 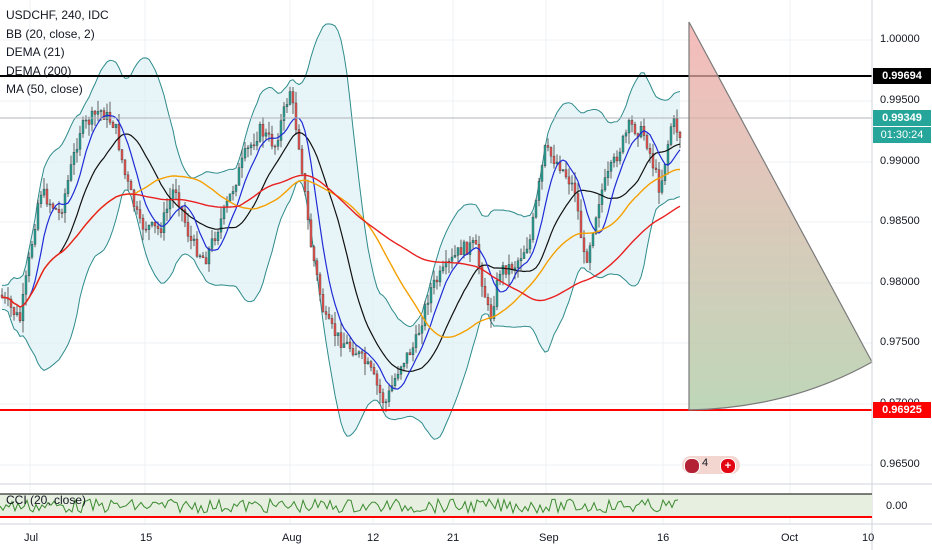 I want to click on legend-dema21: DEMA (21), so click(x=35, y=52).